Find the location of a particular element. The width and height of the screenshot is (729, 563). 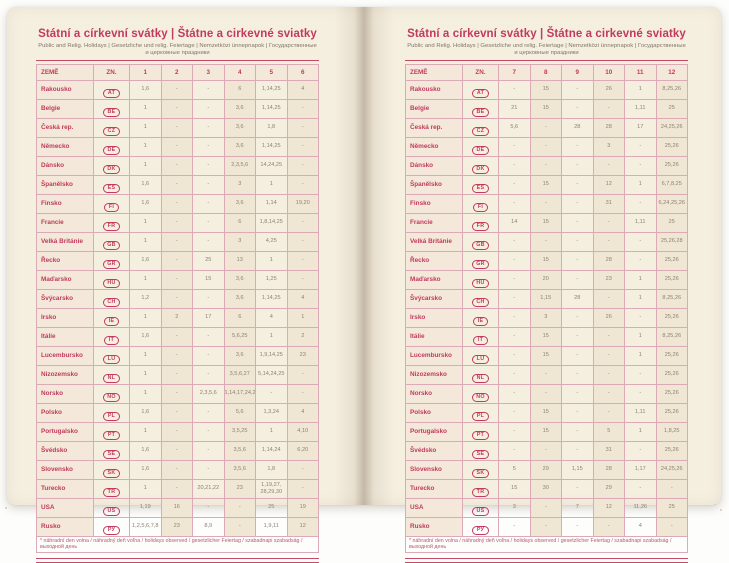

holiday-days-cell: 6,24,25,26 is located at coordinates (671, 203).